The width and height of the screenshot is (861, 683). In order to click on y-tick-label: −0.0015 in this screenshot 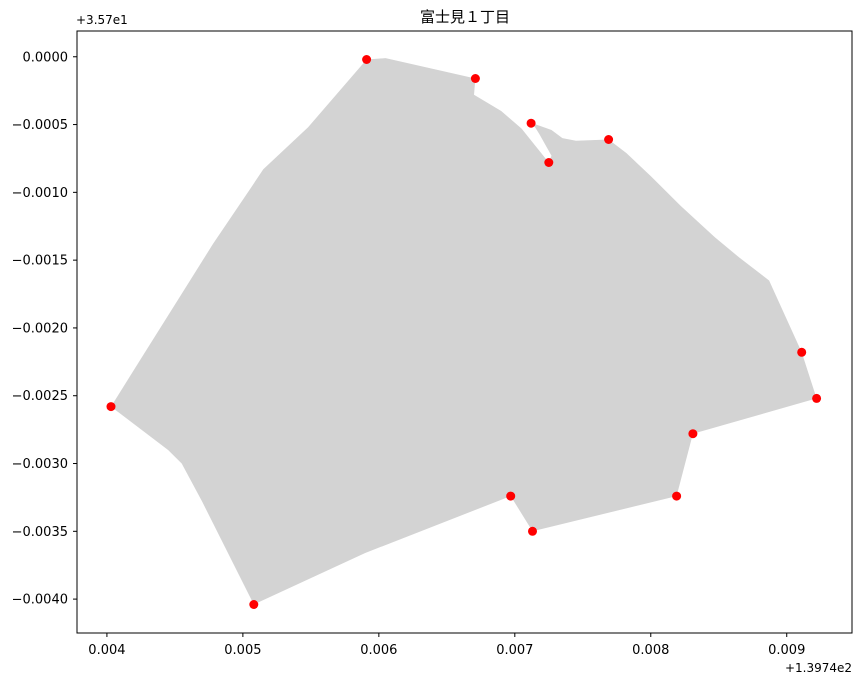, I will do `click(40, 261)`.